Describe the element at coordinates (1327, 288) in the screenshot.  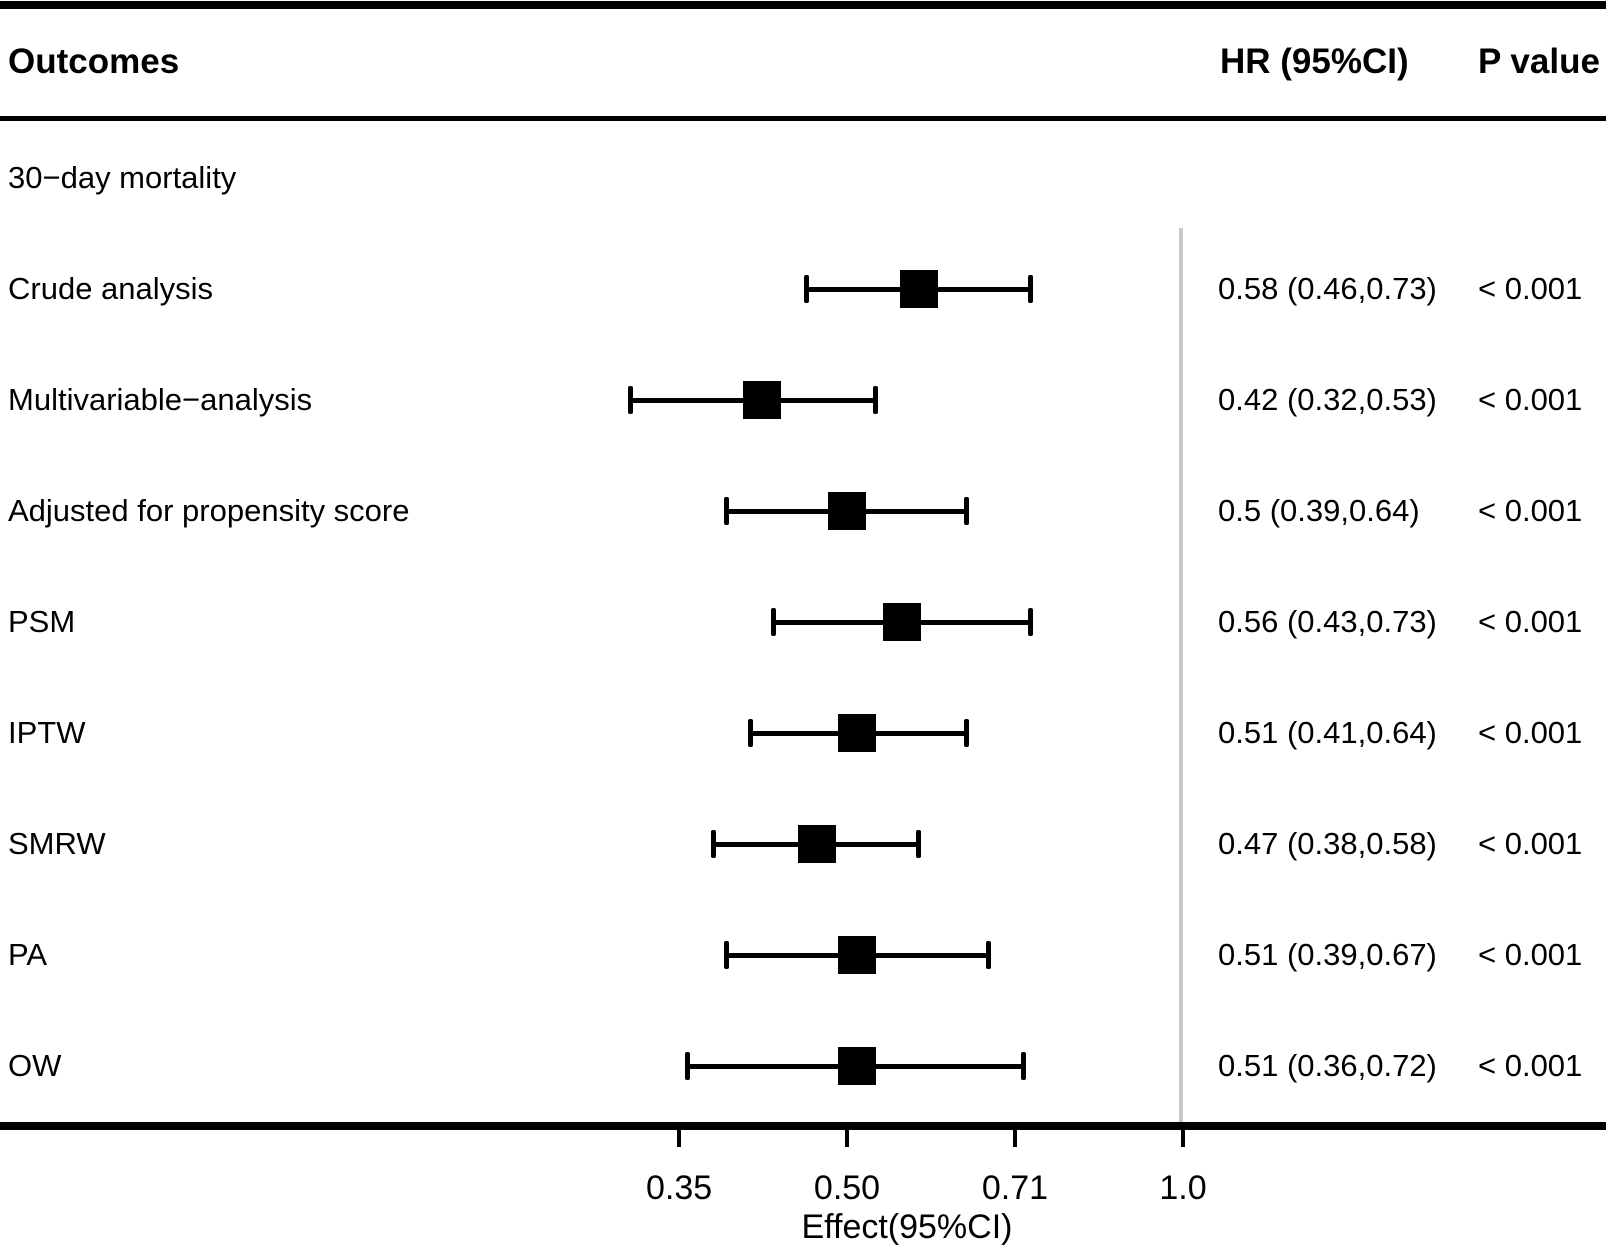
I see `hr-ci-value: 0.58 (0.46,0.73)` at that location.